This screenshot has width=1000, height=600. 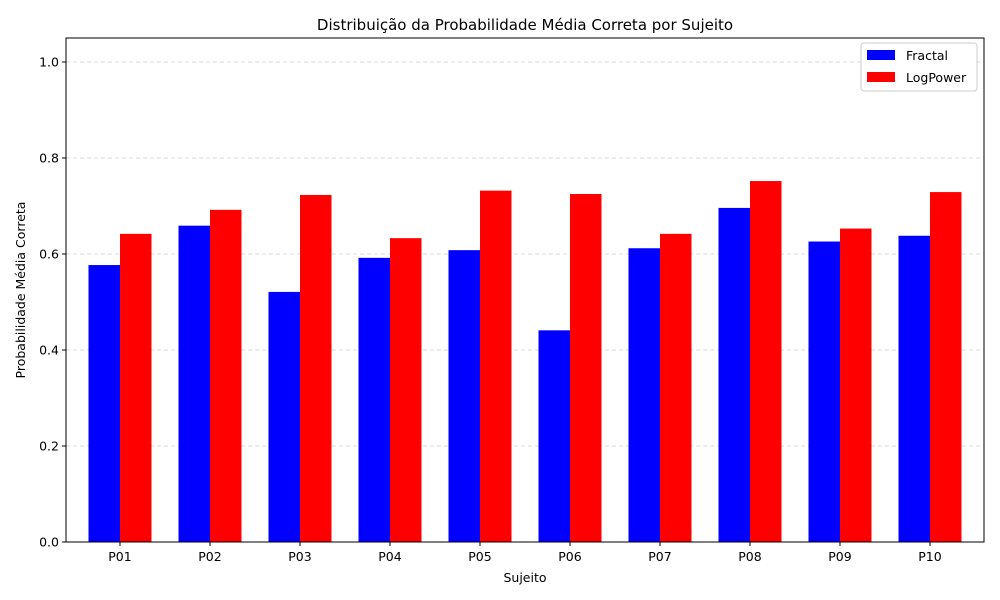 What do you see at coordinates (406, 390) in the screenshot?
I see `bar-logpower-p04` at bounding box center [406, 390].